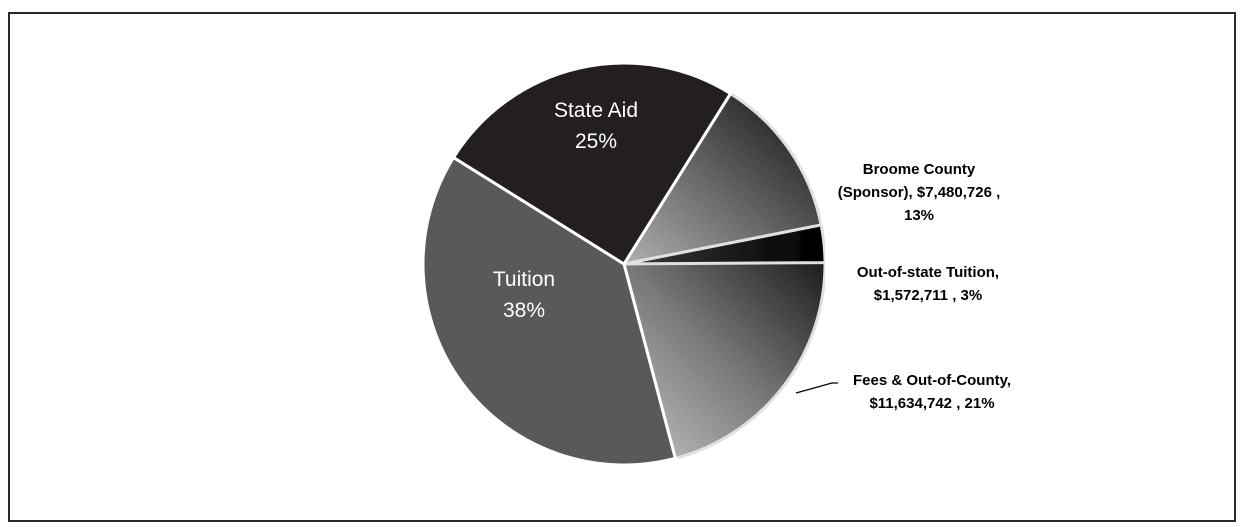  I want to click on pie-slice-tuition, so click(549, 311).